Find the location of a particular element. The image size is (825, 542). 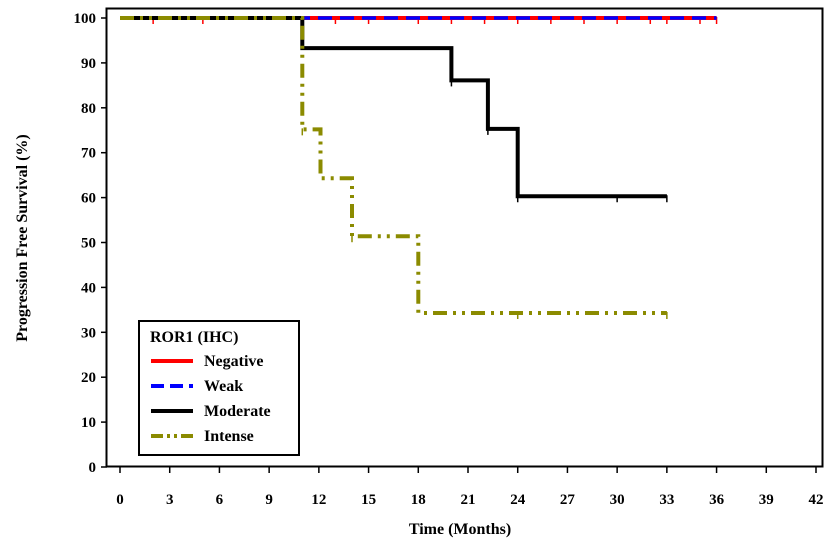

y-tick-label: 0 is located at coordinates (93, 468).